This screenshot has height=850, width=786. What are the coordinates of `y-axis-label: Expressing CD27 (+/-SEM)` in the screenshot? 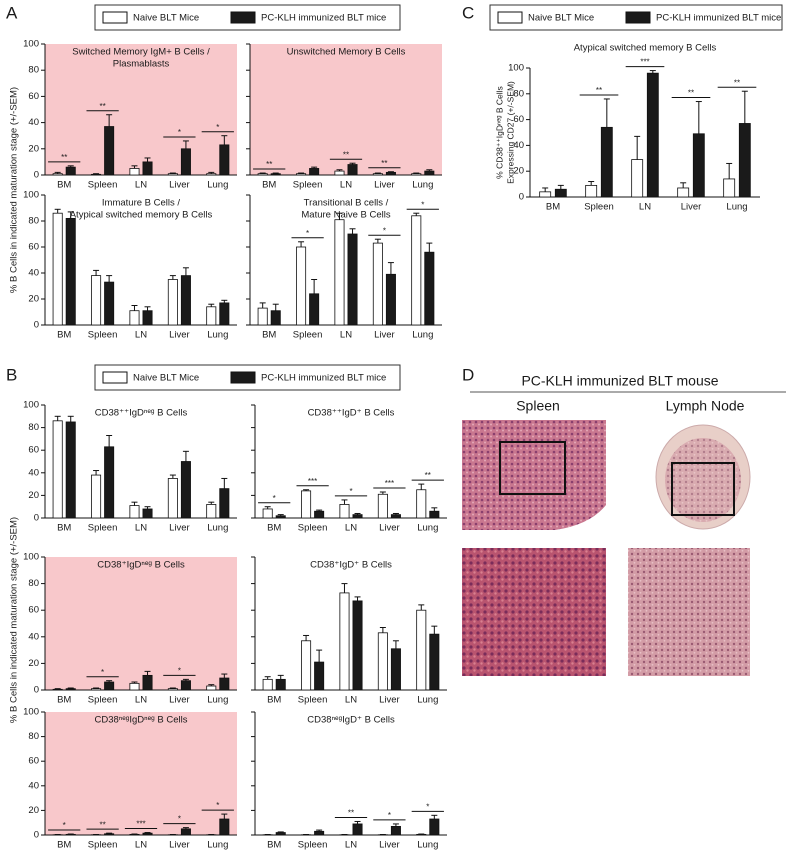 It's located at (510, 132).